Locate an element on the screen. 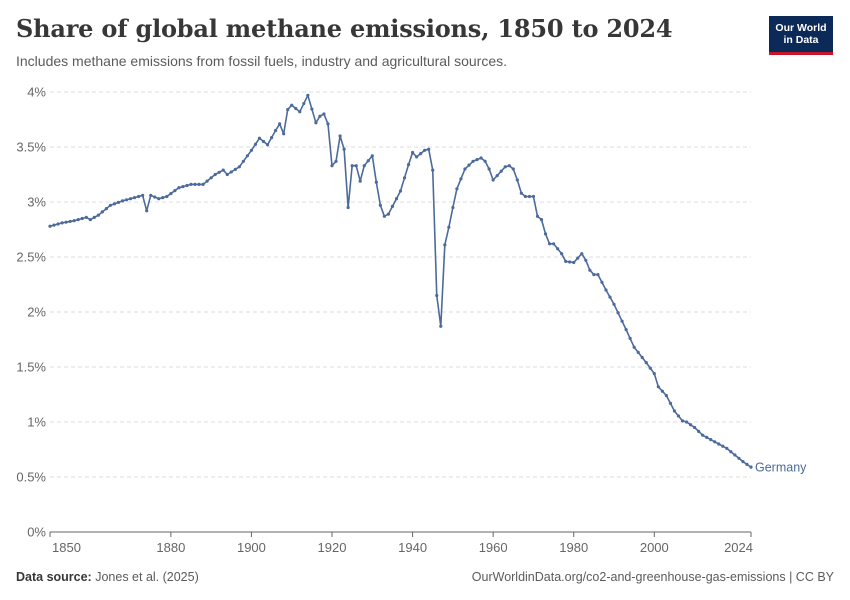 Image resolution: width=850 pixels, height=600 pixels. x-tick-label: 1980 is located at coordinates (573, 547).